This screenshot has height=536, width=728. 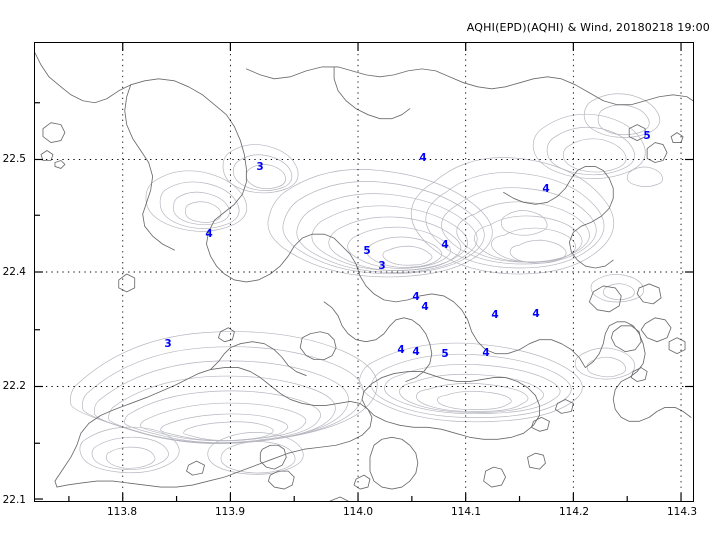 I want to click on x-tick-label: 114.1, so click(x=466, y=512).